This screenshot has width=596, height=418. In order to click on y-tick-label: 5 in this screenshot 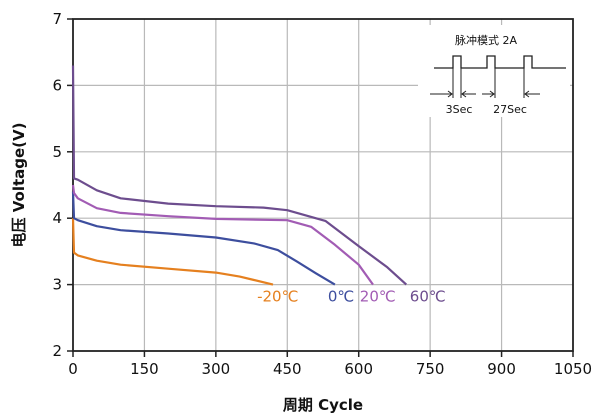, I will do `click(57, 152)`.